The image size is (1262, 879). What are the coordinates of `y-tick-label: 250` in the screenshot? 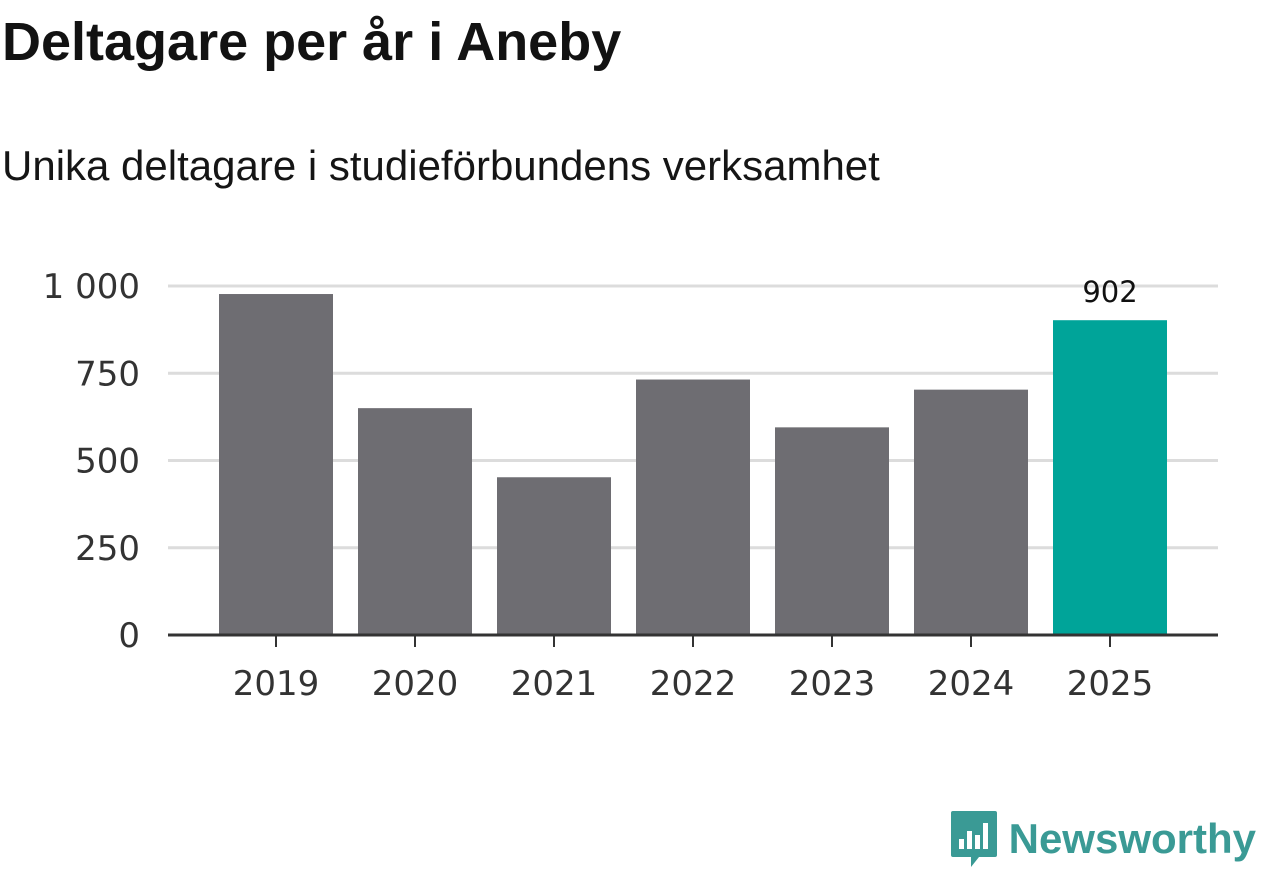 It's located at (107, 549).